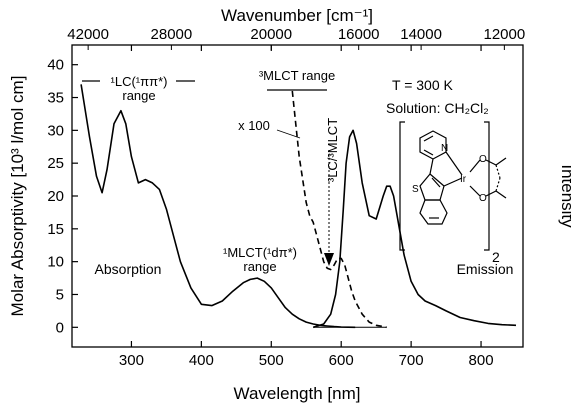 The height and width of the screenshot is (404, 571). What do you see at coordinates (411, 360) in the screenshot?
I see `x-tick-label: 700` at bounding box center [411, 360].